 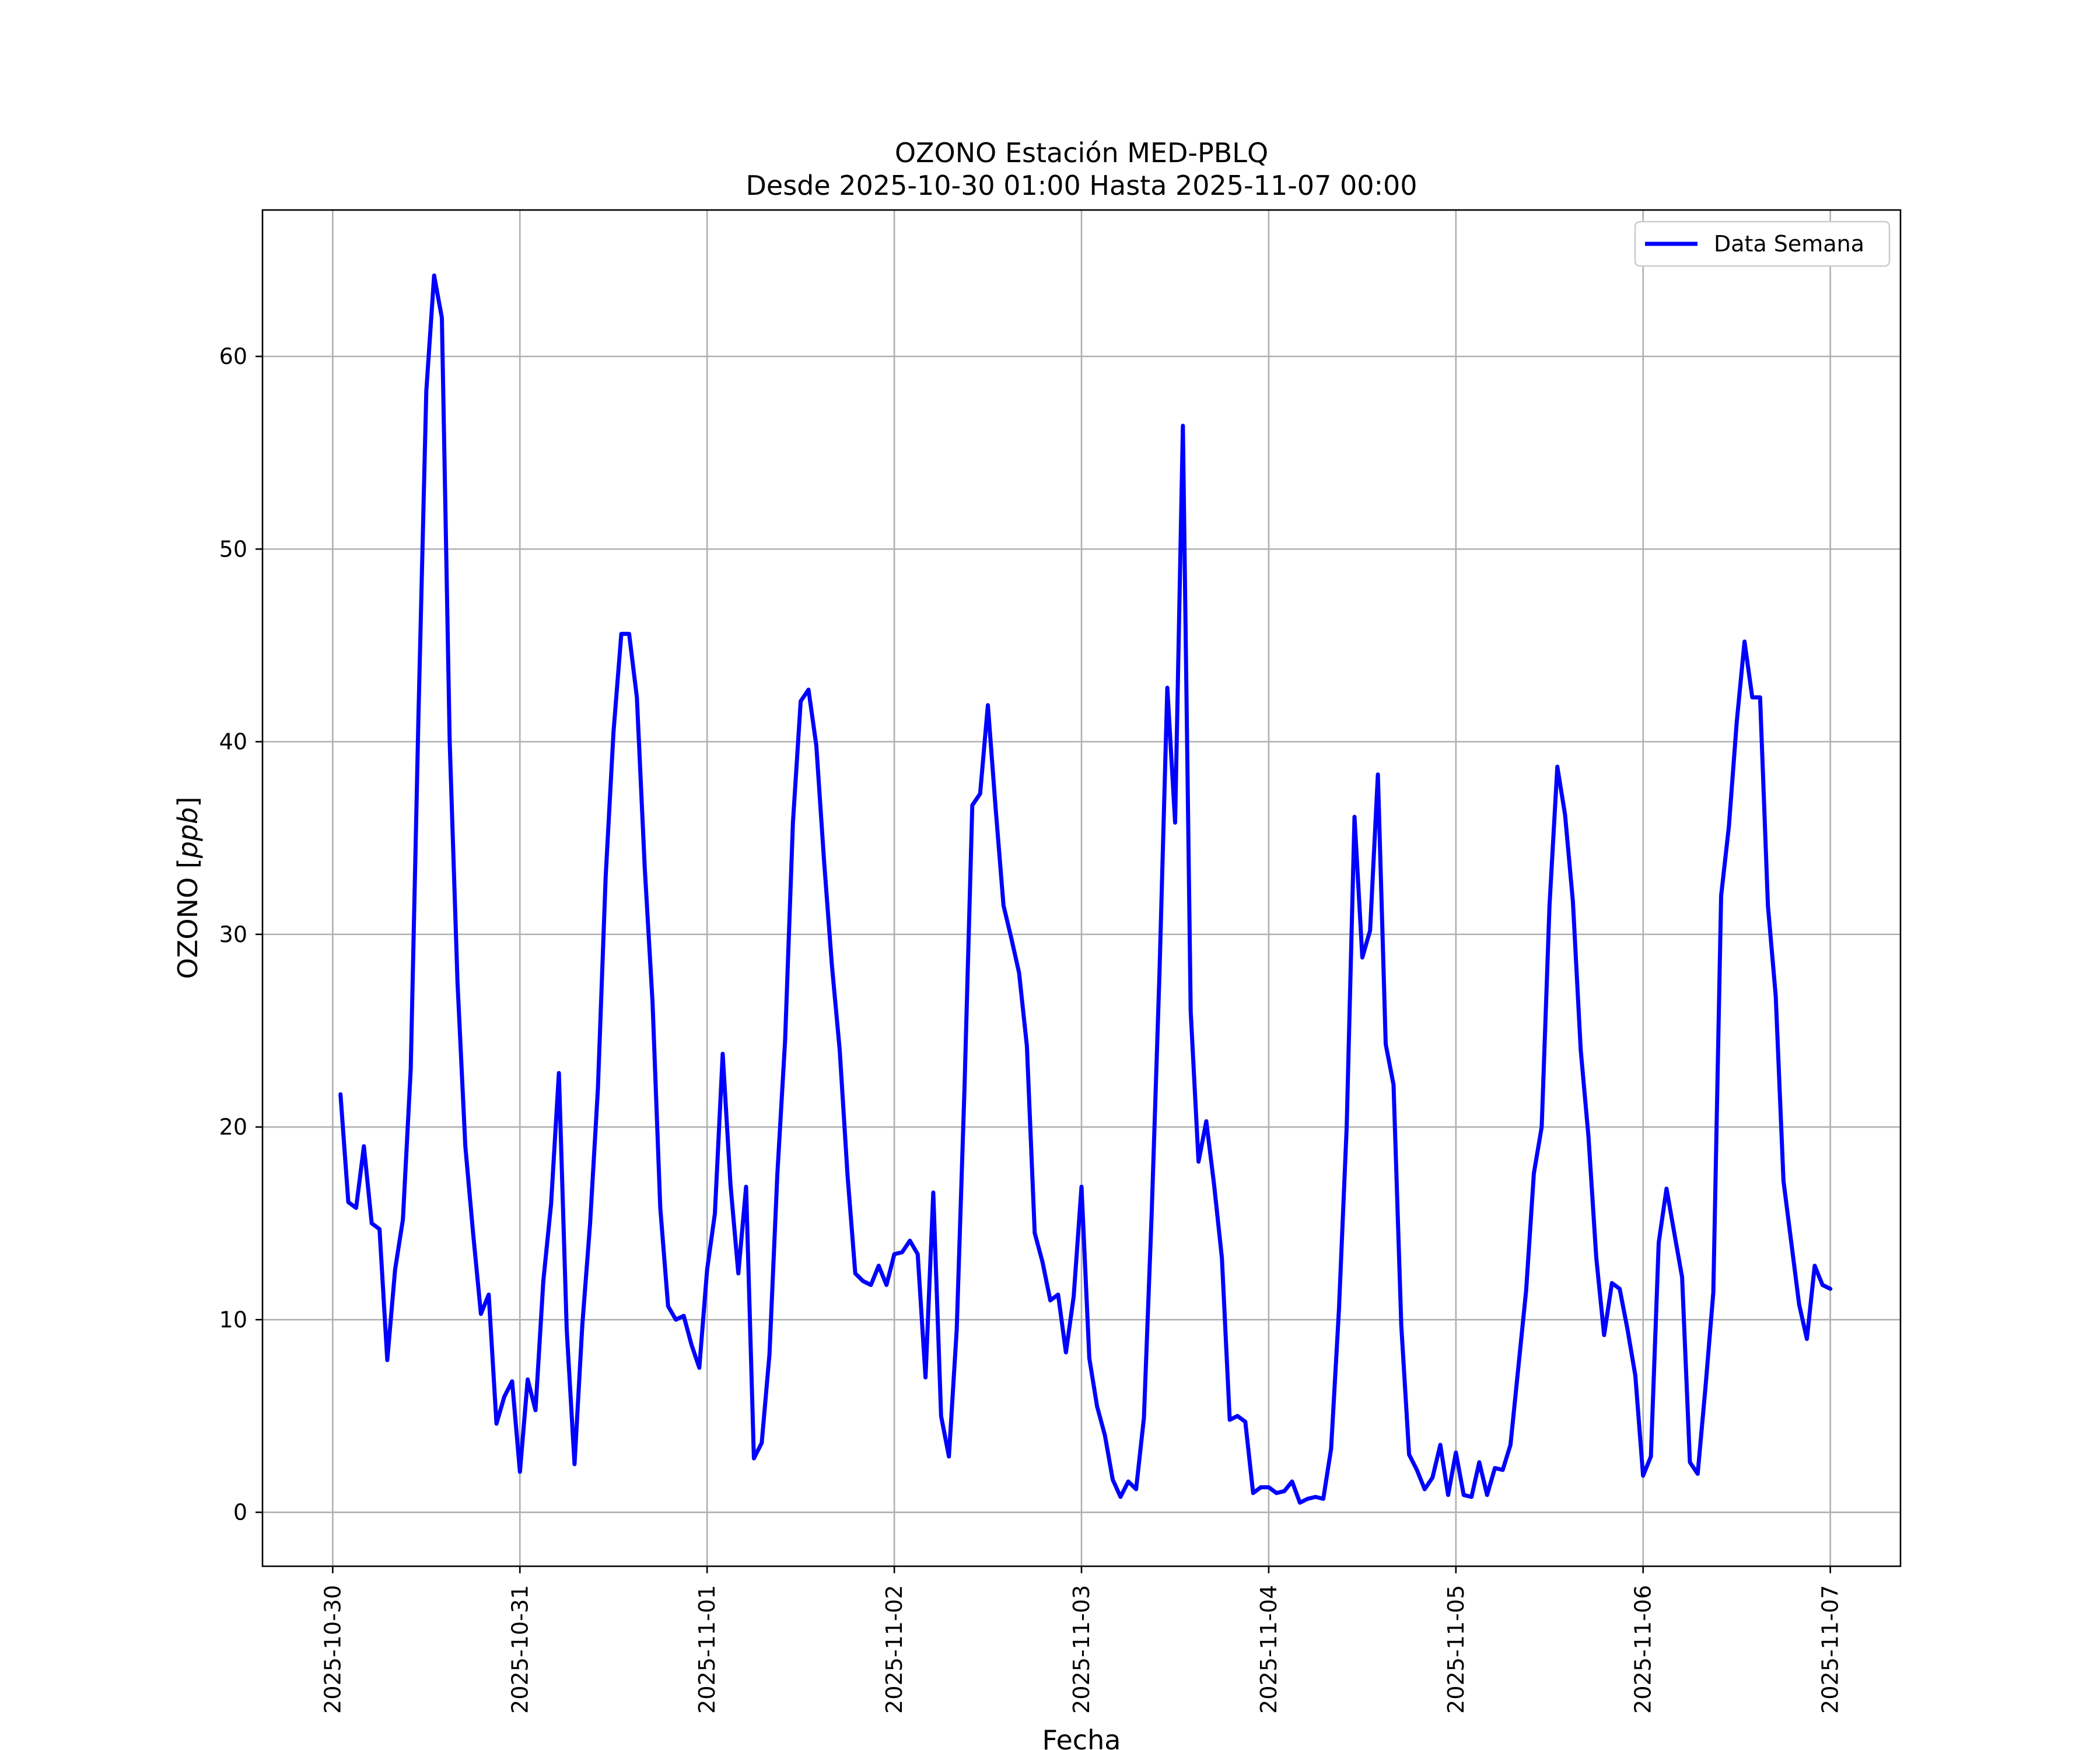 What do you see at coordinates (240, 1512) in the screenshot?
I see `y-tick-label: 0` at bounding box center [240, 1512].